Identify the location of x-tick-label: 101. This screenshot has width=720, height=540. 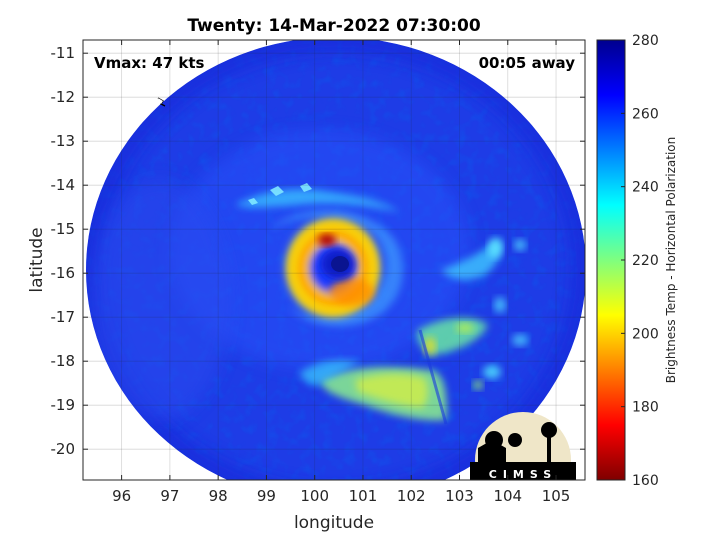
(363, 496).